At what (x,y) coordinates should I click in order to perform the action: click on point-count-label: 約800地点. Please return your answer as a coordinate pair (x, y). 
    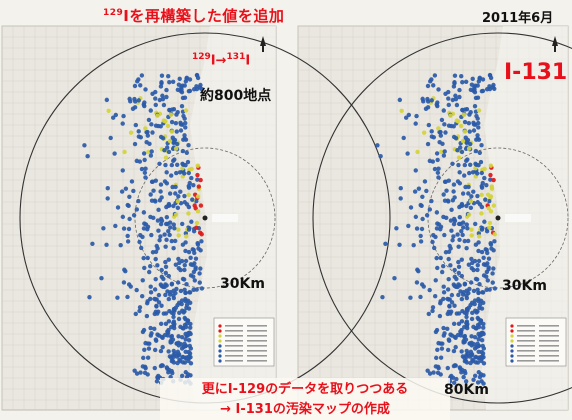
    Looking at the image, I should click on (236, 96).